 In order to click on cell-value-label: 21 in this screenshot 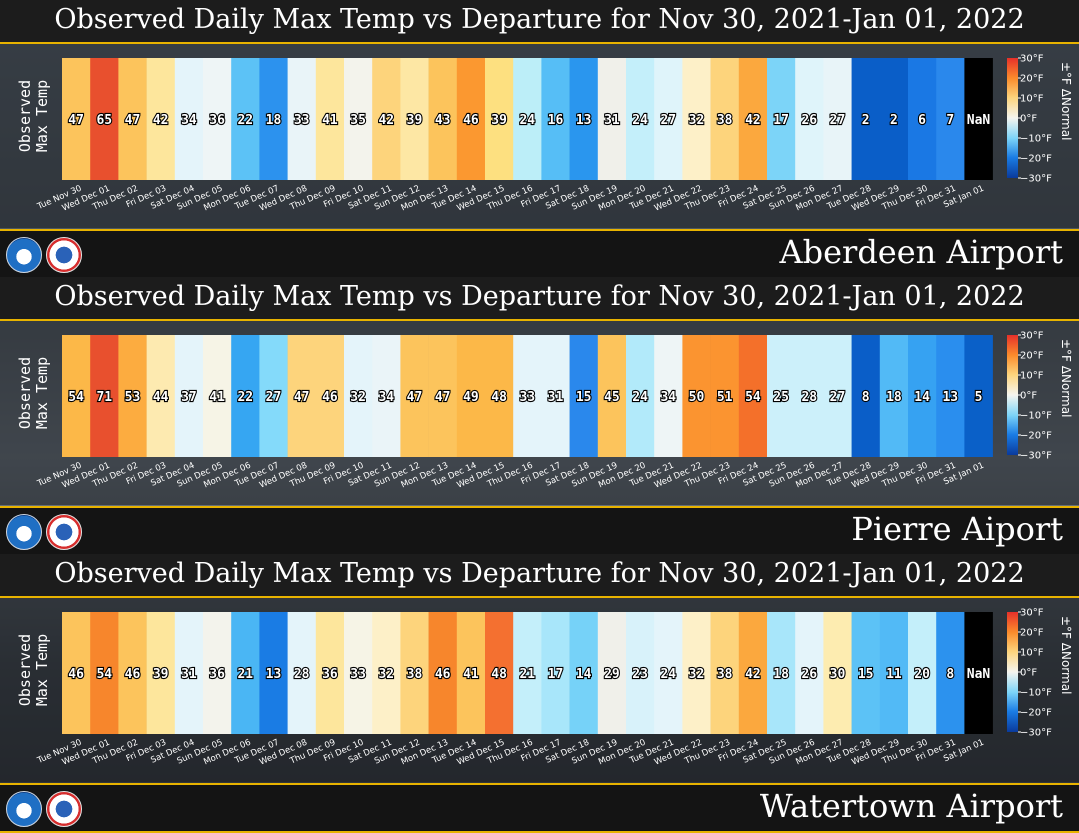, I will do `click(245, 674)`.